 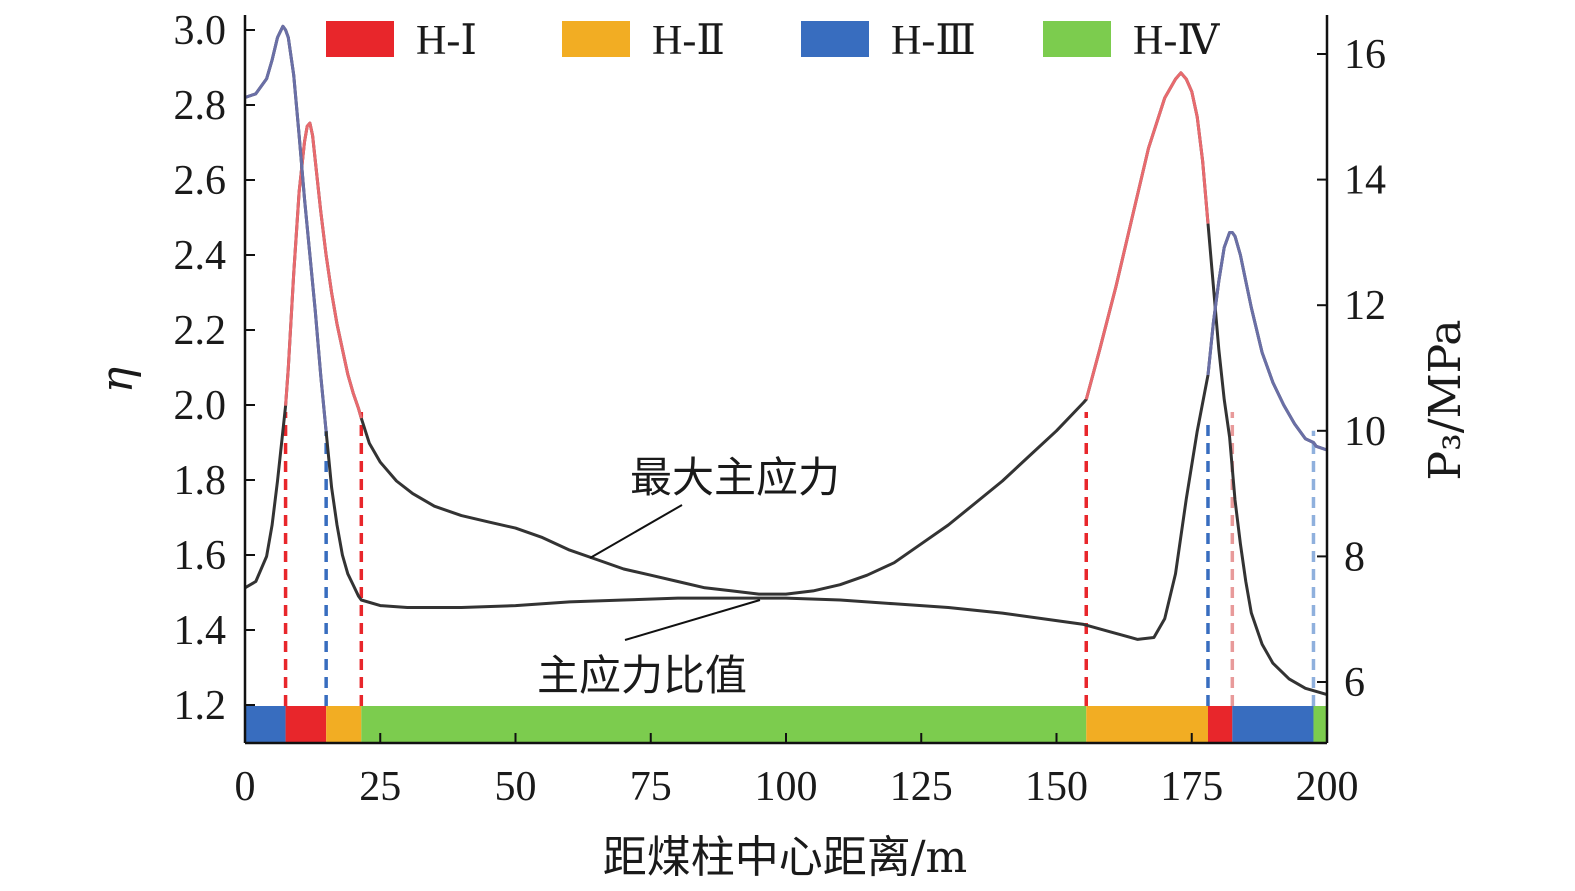 What do you see at coordinates (692, 620) in the screenshot?
I see `annotation-leader-ratio` at bounding box center [692, 620].